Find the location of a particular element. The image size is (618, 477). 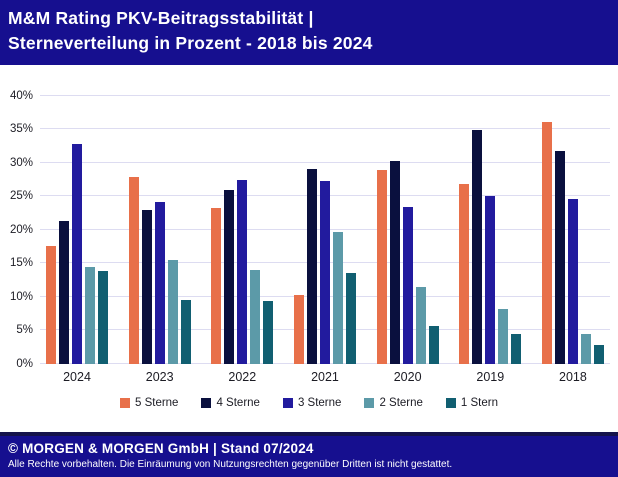

legend-label: 5 Sterne is located at coordinates (156, 402).